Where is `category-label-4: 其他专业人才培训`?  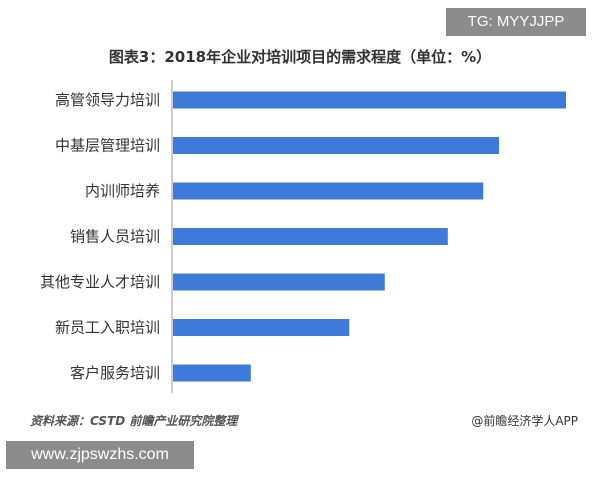 category-label-4: 其他专业人才培训 is located at coordinates (100, 282).